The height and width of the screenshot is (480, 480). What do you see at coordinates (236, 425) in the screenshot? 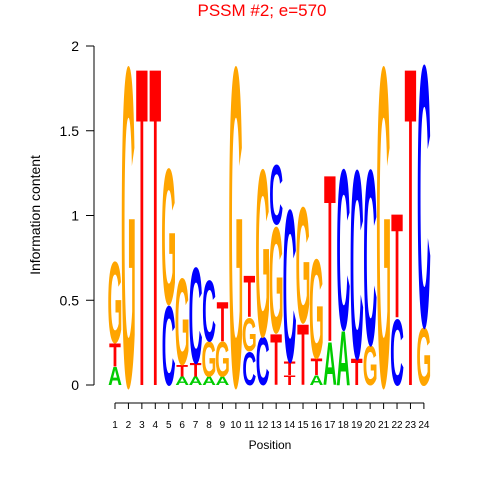
I see `x-tick-label: 10` at bounding box center [236, 425].